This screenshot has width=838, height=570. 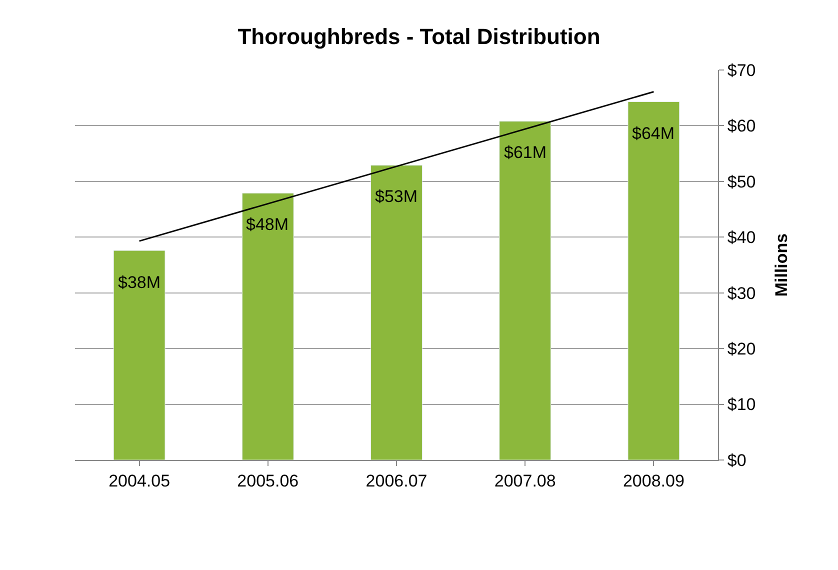 I want to click on y-tick-label: $70, so click(x=741, y=70).